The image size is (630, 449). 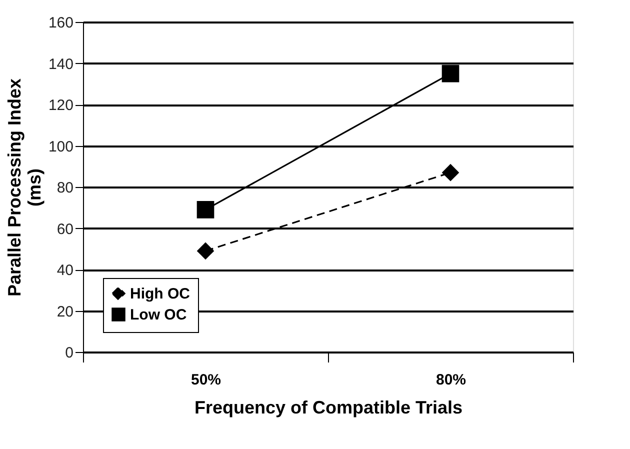 I want to click on y-tick-label: 160, so click(x=61, y=23).